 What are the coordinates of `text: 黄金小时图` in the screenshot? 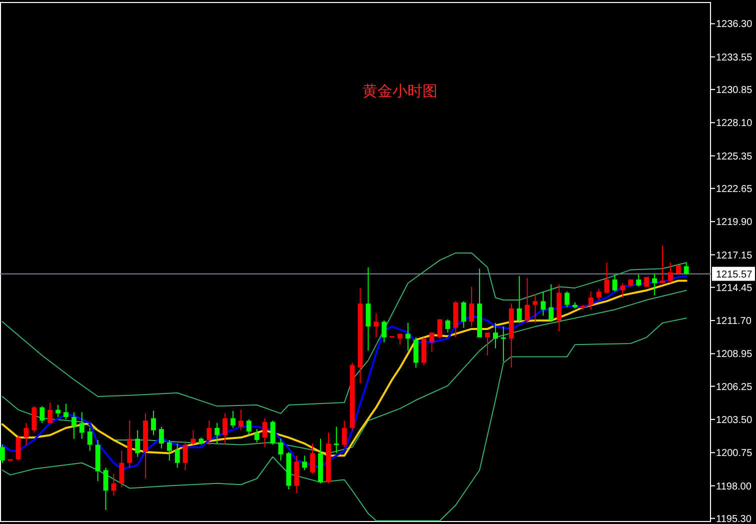 It's located at (400, 91).